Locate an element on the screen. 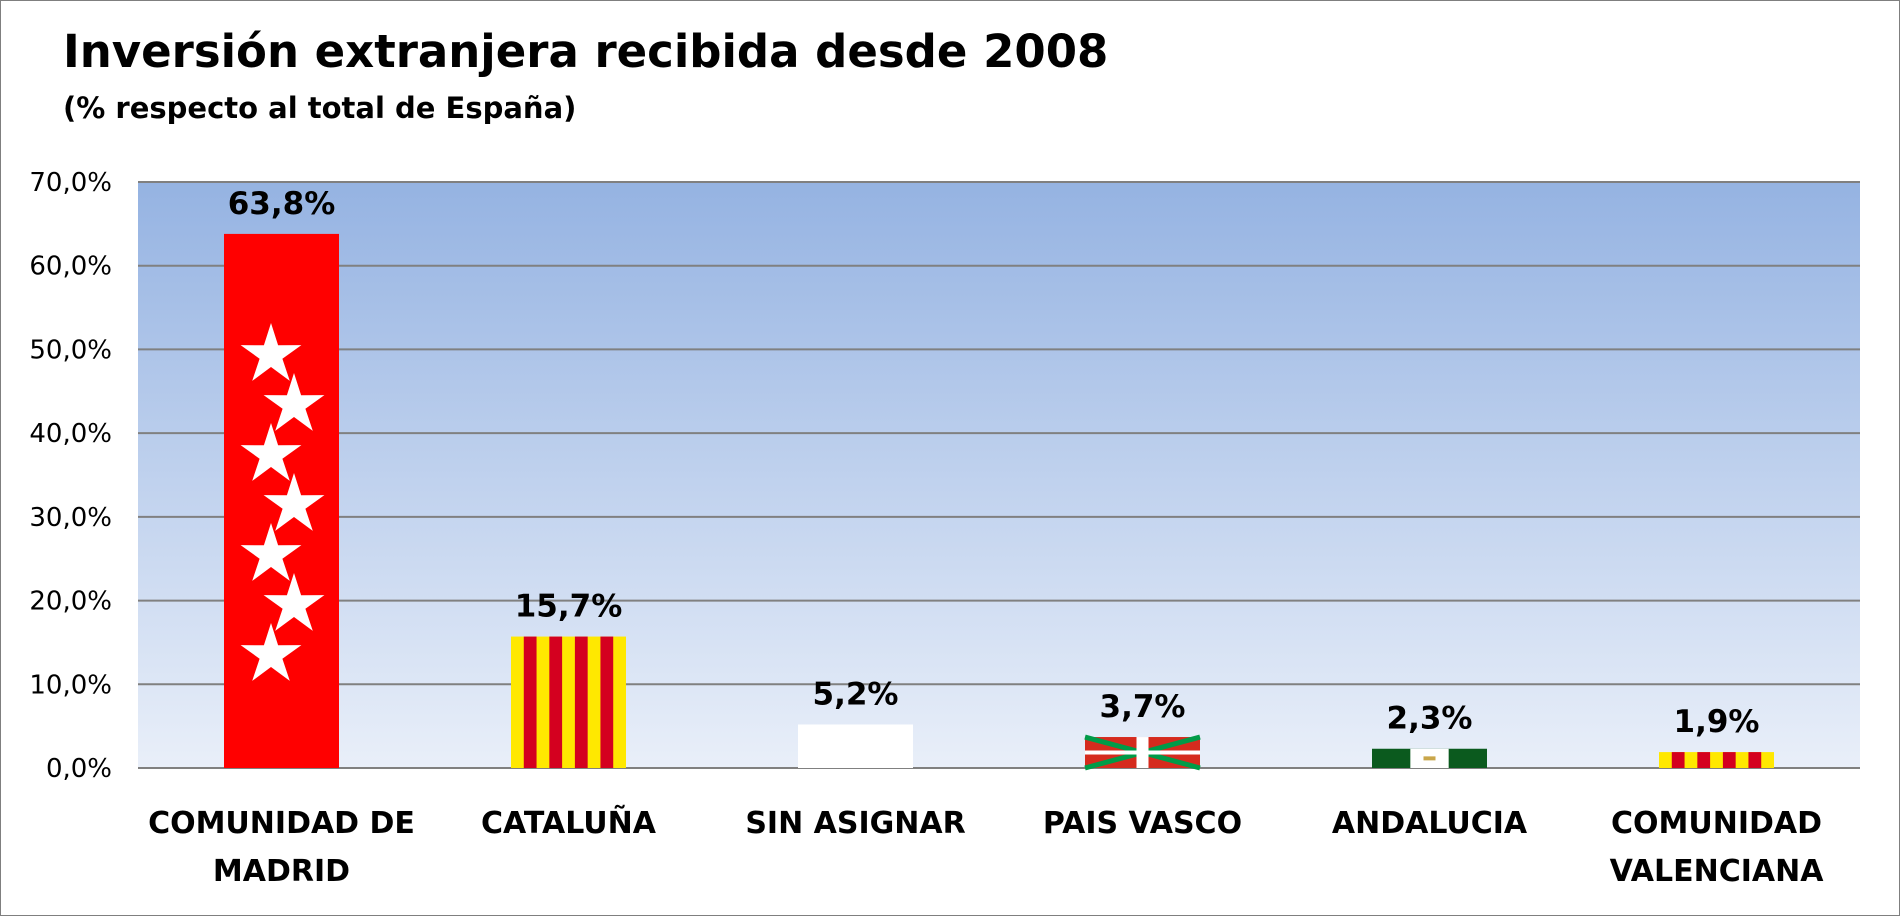  data-label: 5,2% is located at coordinates (856, 694).